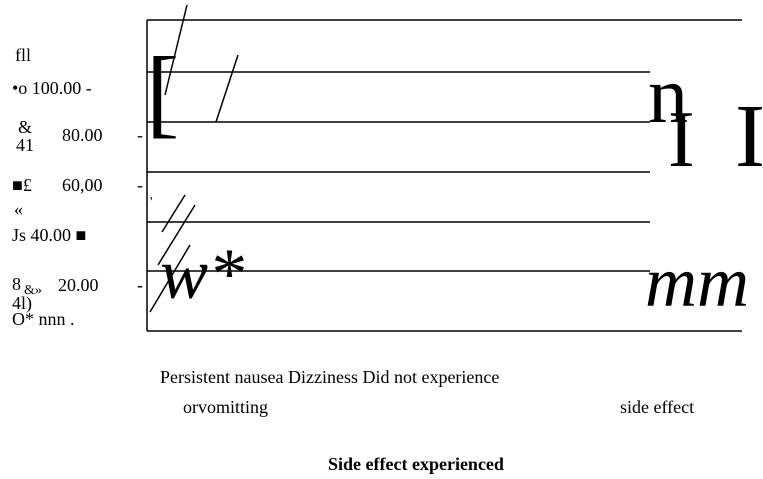 The width and height of the screenshot is (763, 479). What do you see at coordinates (82, 135) in the screenshot?
I see `label: 80.00` at bounding box center [82, 135].